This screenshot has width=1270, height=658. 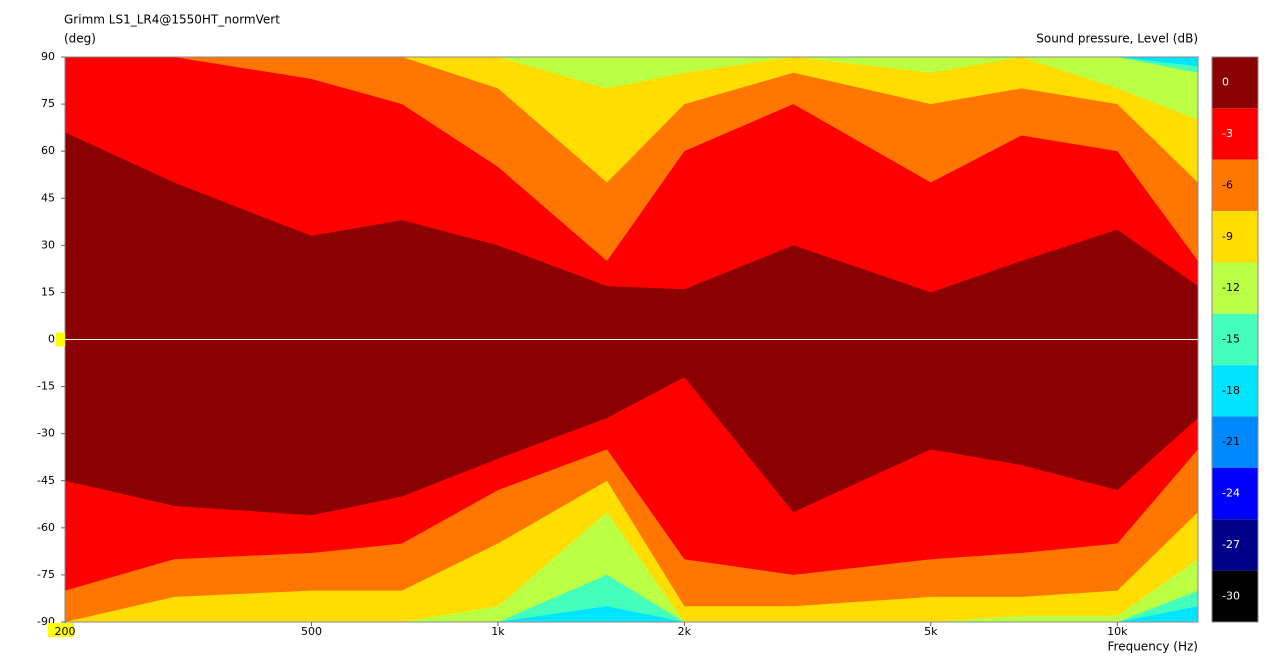 I want to click on y-tick-label: 0, so click(x=51, y=339).